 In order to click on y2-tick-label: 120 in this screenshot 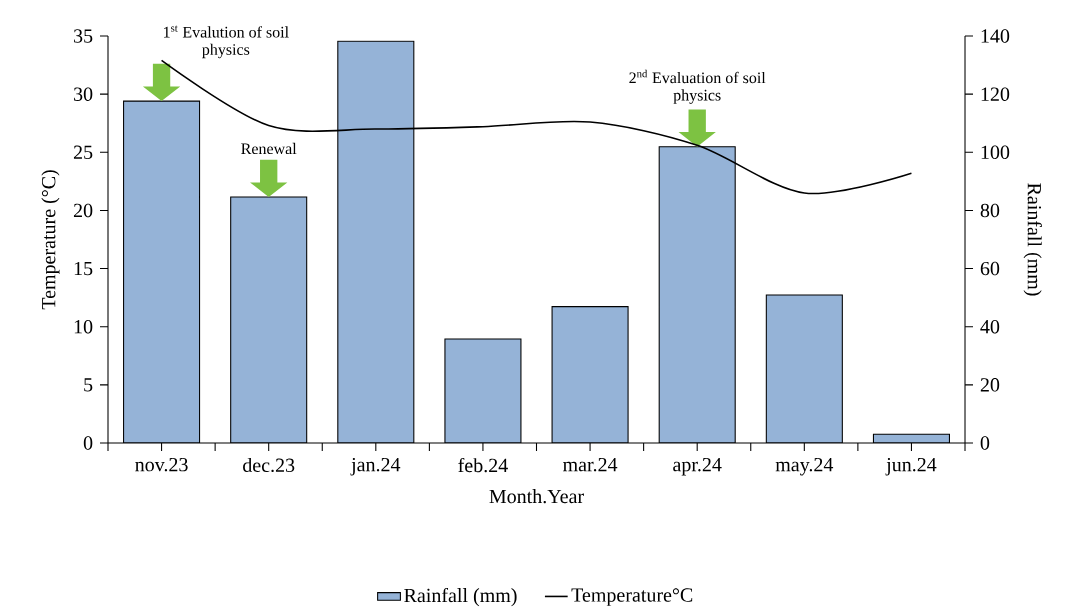, I will do `click(995, 94)`.